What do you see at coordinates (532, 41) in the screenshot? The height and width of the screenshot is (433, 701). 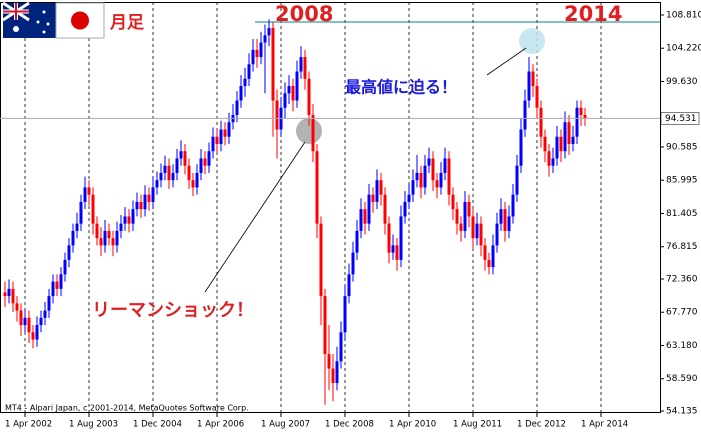 I see `high-circle` at bounding box center [532, 41].